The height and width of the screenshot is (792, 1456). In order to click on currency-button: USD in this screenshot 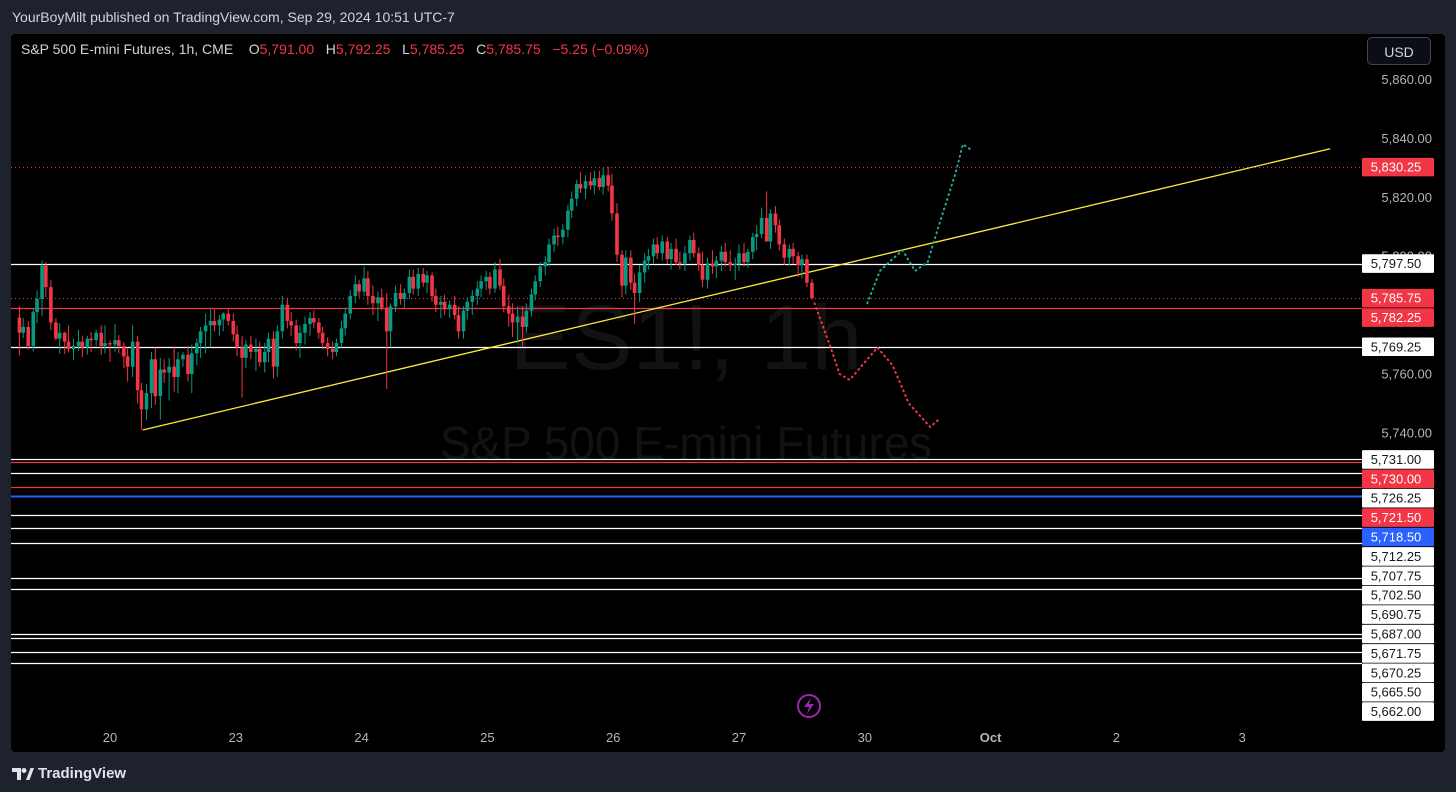, I will do `click(1399, 51)`.